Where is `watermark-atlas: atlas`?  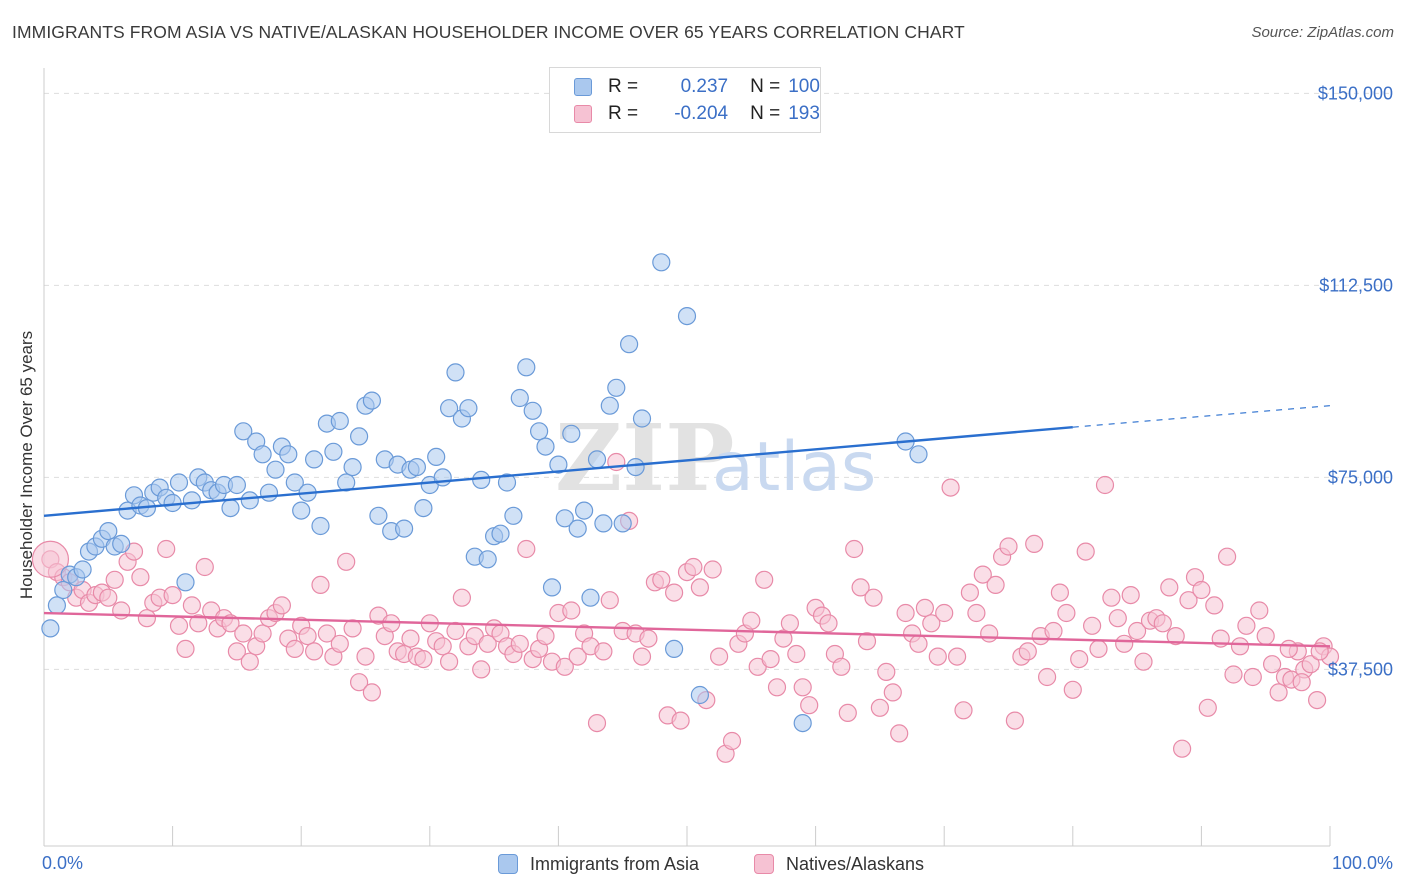 watermark-atlas: atlas is located at coordinates (794, 467).